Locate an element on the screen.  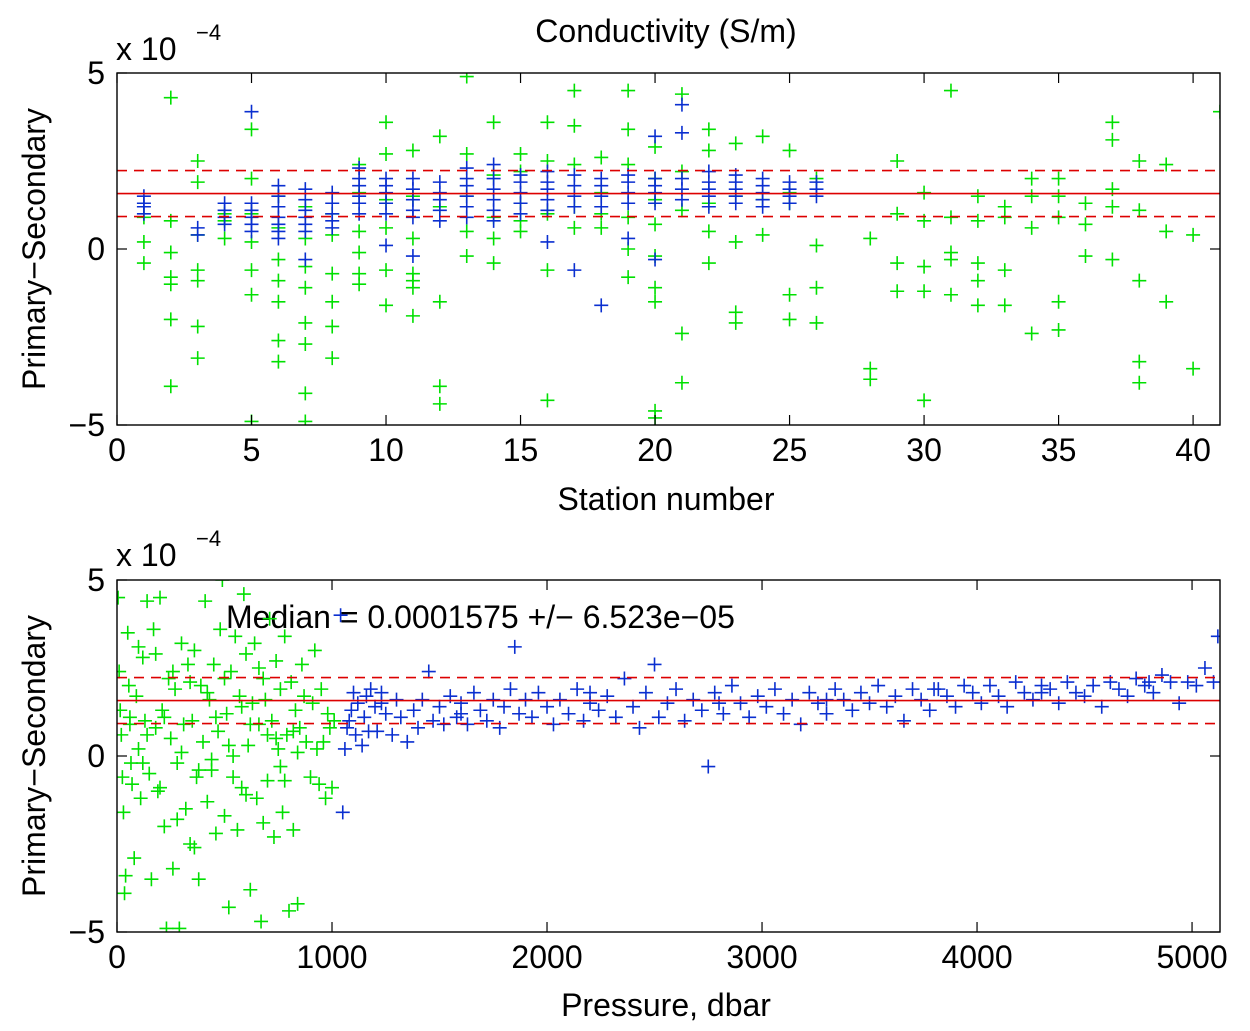
y-tick-label: 0 is located at coordinates (96, 756).